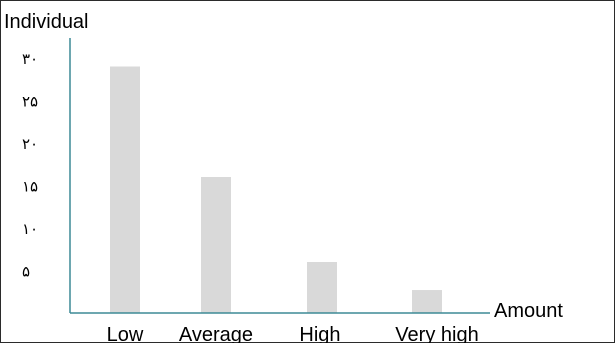 Image resolution: width=615 pixels, height=343 pixels. What do you see at coordinates (427, 301) in the screenshot?
I see `bar-very-high` at bounding box center [427, 301].